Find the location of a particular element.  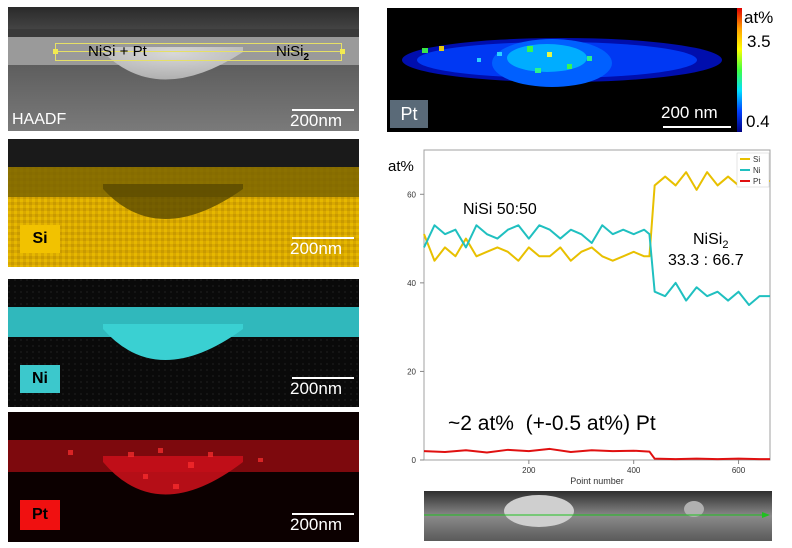

pt-scale-label: 200nm is located at coordinates (316, 524).